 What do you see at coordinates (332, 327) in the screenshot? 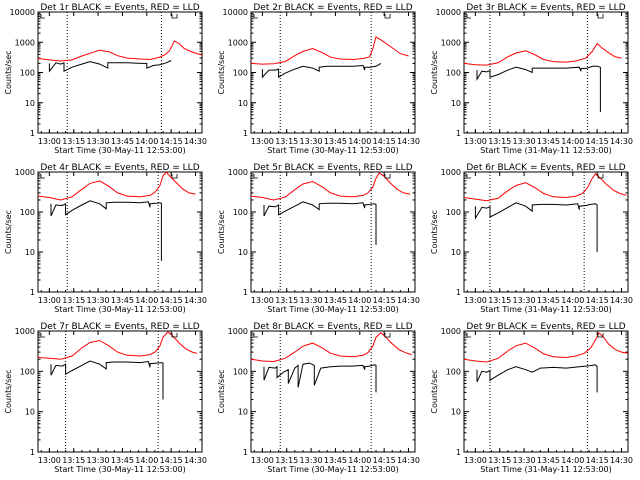
I see `panel-title: Det 8r BLACK = Events, RED = LLD` at bounding box center [332, 327].